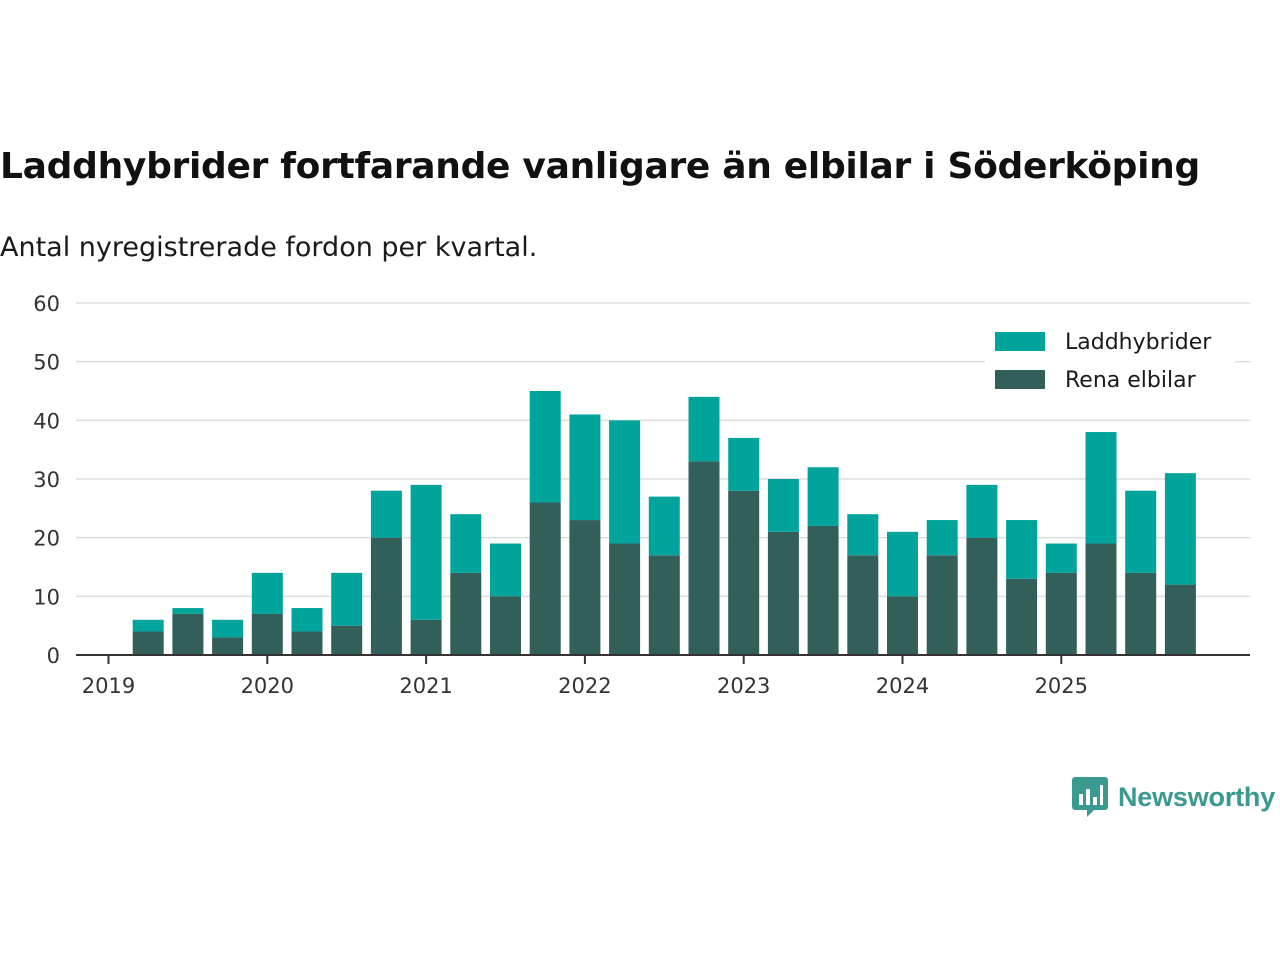  Describe the element at coordinates (1020, 341) in the screenshot. I see `legend-swatch-laddhybrider` at that location.